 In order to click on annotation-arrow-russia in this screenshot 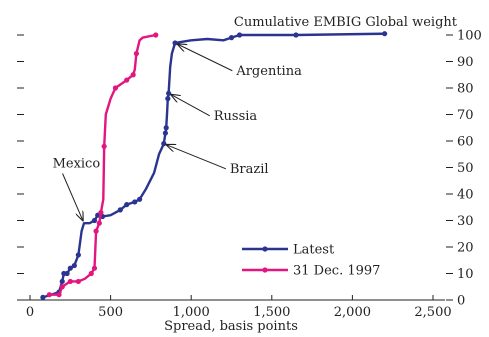, I will do `click(191, 106)`.